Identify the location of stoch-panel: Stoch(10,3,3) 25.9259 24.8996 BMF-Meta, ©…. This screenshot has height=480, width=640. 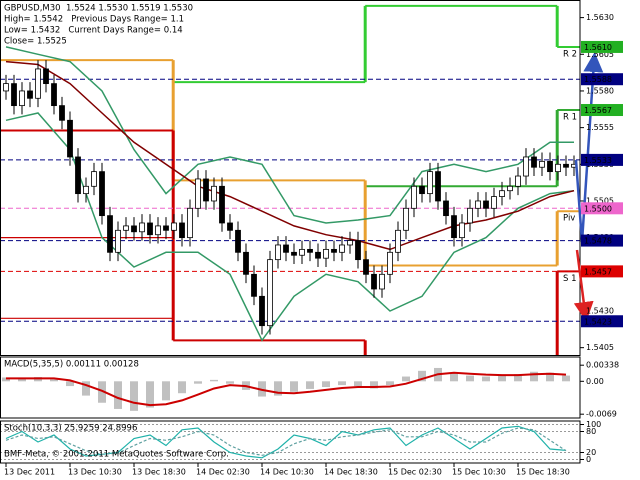
(290, 442).